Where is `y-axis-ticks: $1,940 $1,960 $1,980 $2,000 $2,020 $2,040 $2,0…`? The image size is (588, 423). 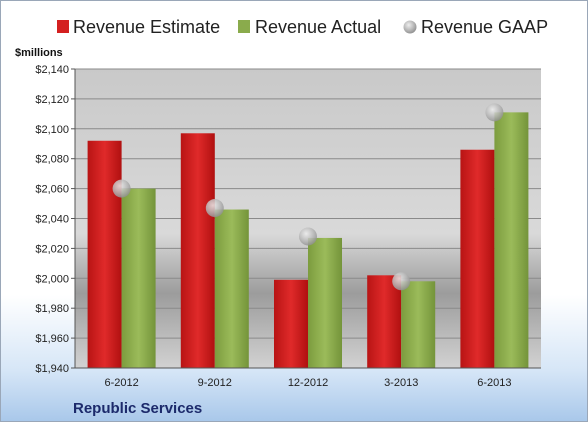
y-axis-ticks: $1,940 $1,960 $1,980 $2,000 $2,020 $2,040 $2,0… is located at coordinates (55, 219).